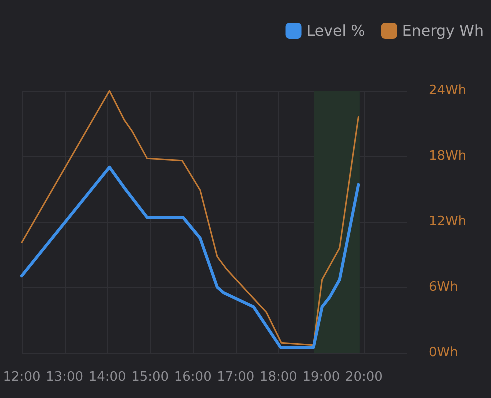  I want to click on x-tick-label: 16:00, so click(193, 377).